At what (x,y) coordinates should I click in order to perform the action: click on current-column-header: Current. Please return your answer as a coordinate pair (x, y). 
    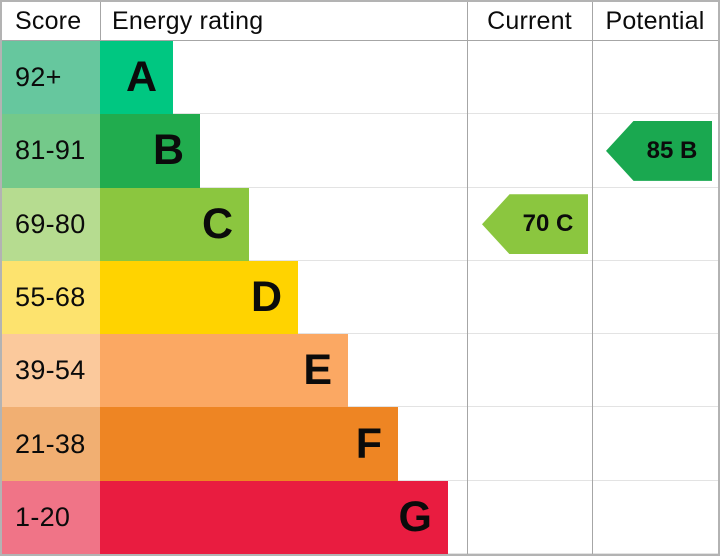
    Looking at the image, I should click on (529, 20).